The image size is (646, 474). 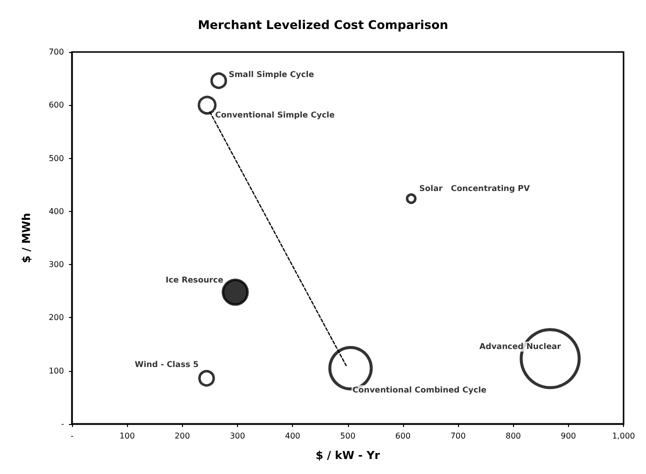 What do you see at coordinates (475, 189) in the screenshot?
I see `annotation: Solar Concentrating PV` at bounding box center [475, 189].